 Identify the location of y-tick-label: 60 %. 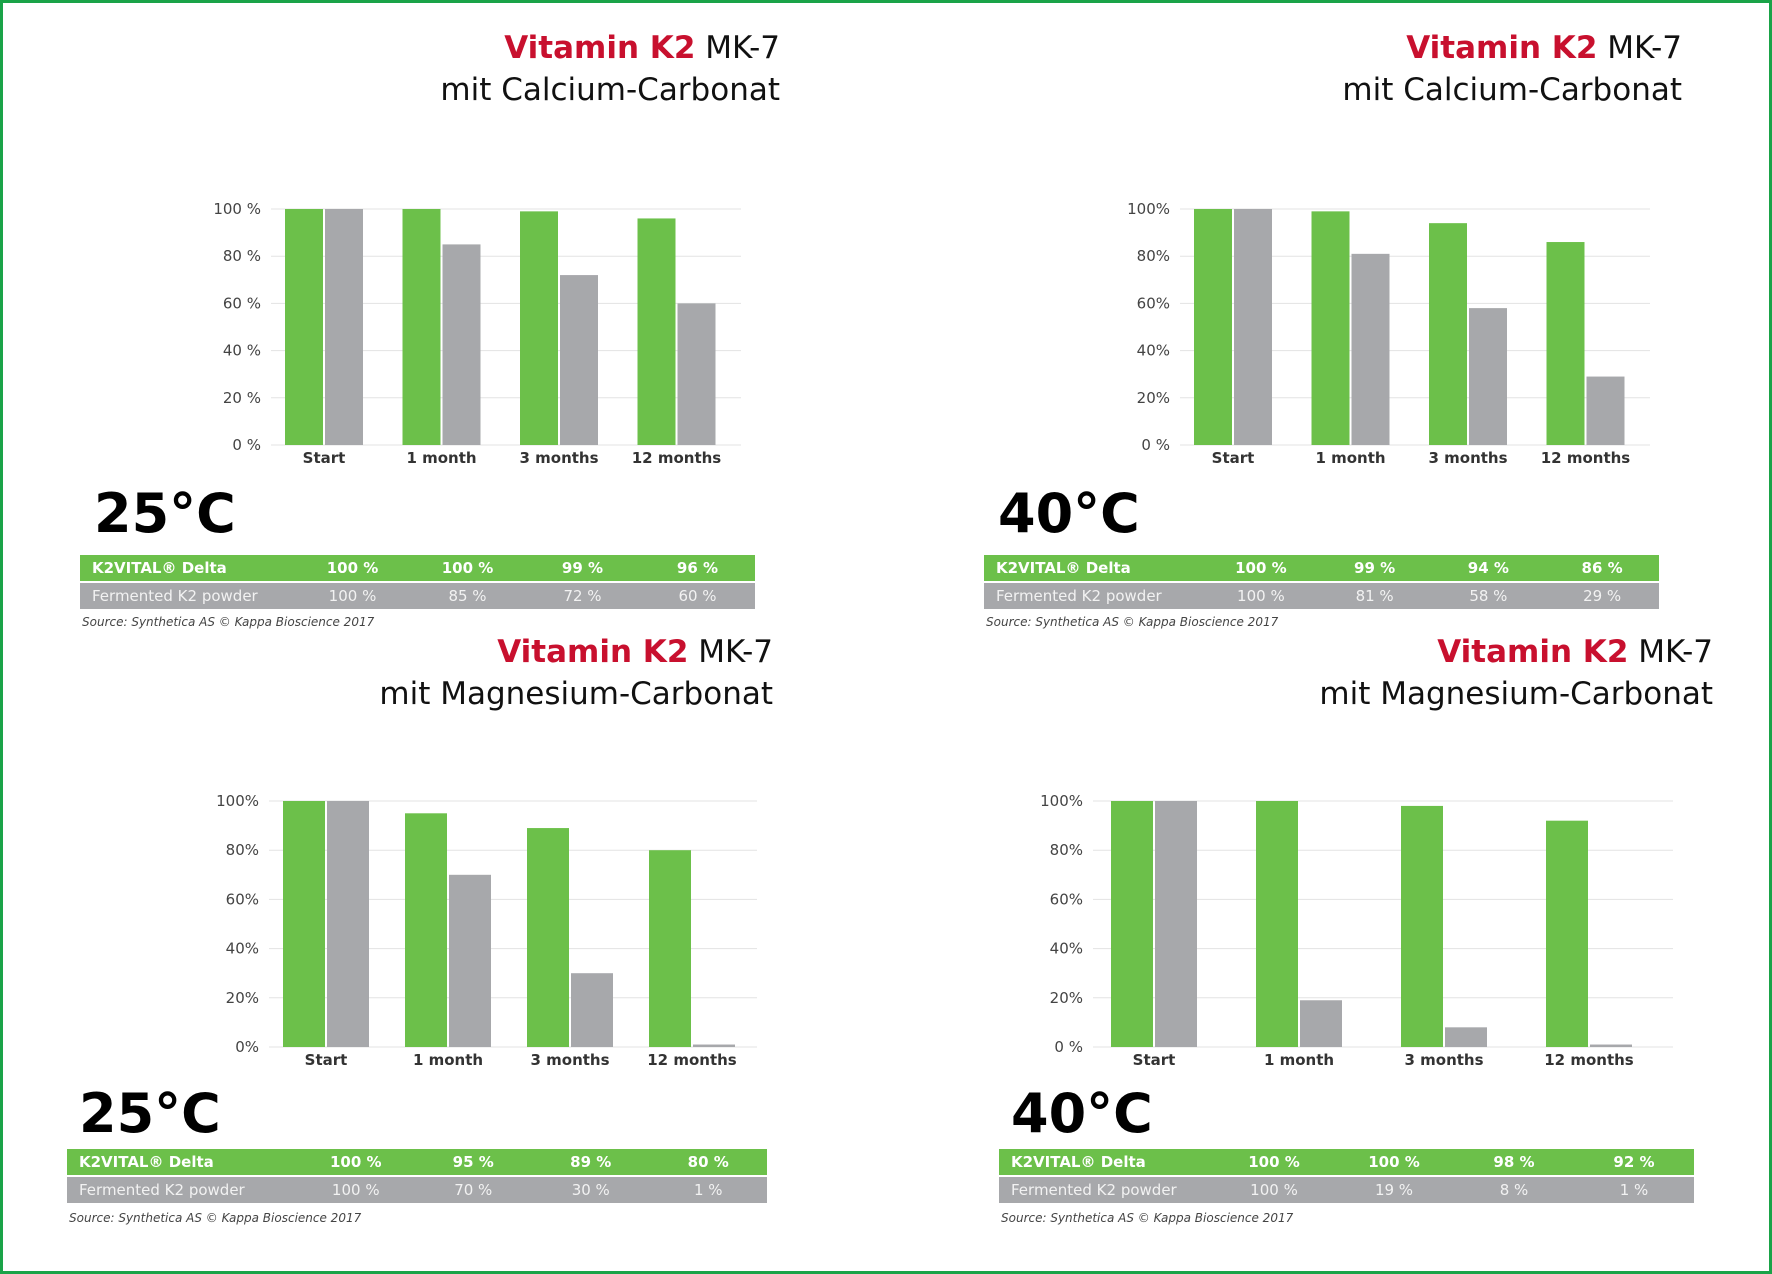
(242, 303).